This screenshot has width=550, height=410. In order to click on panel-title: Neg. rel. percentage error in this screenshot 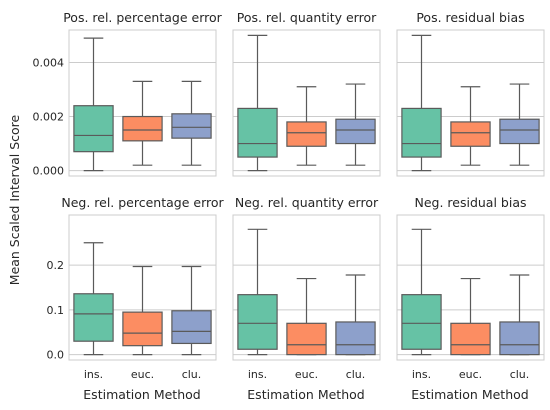, I will do `click(142, 202)`.